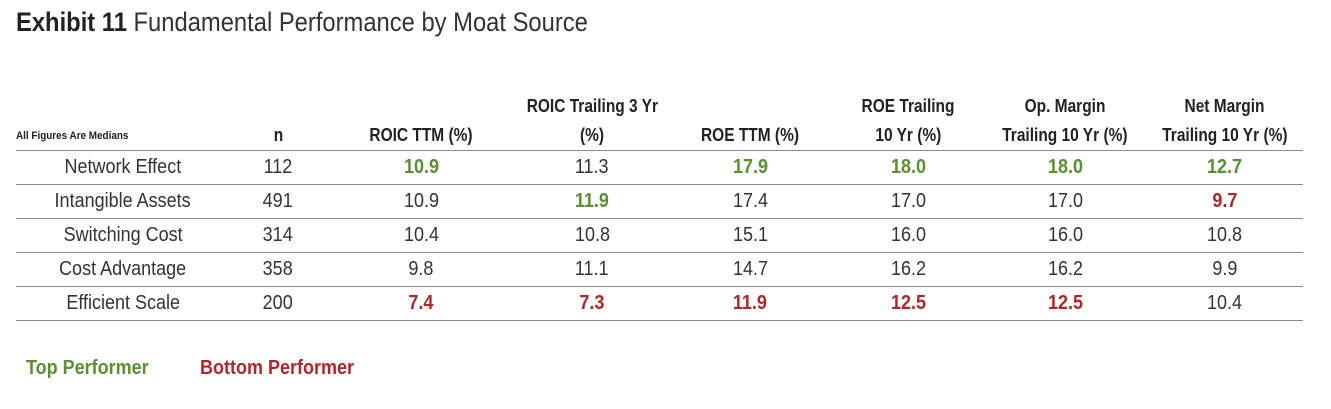  Describe the element at coordinates (659, 269) in the screenshot. I see `table-row: Cost Advantage 358 9.8 11.1 14.7 16.2 16.2 9.9` at that location.